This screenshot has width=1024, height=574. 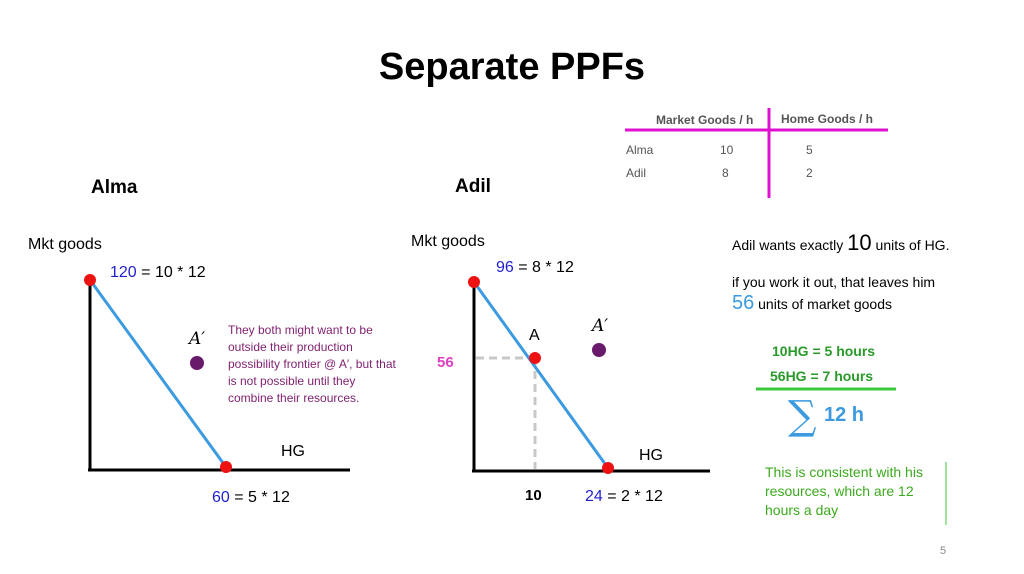 I want to click on adil-ppf-line, so click(x=541, y=375).